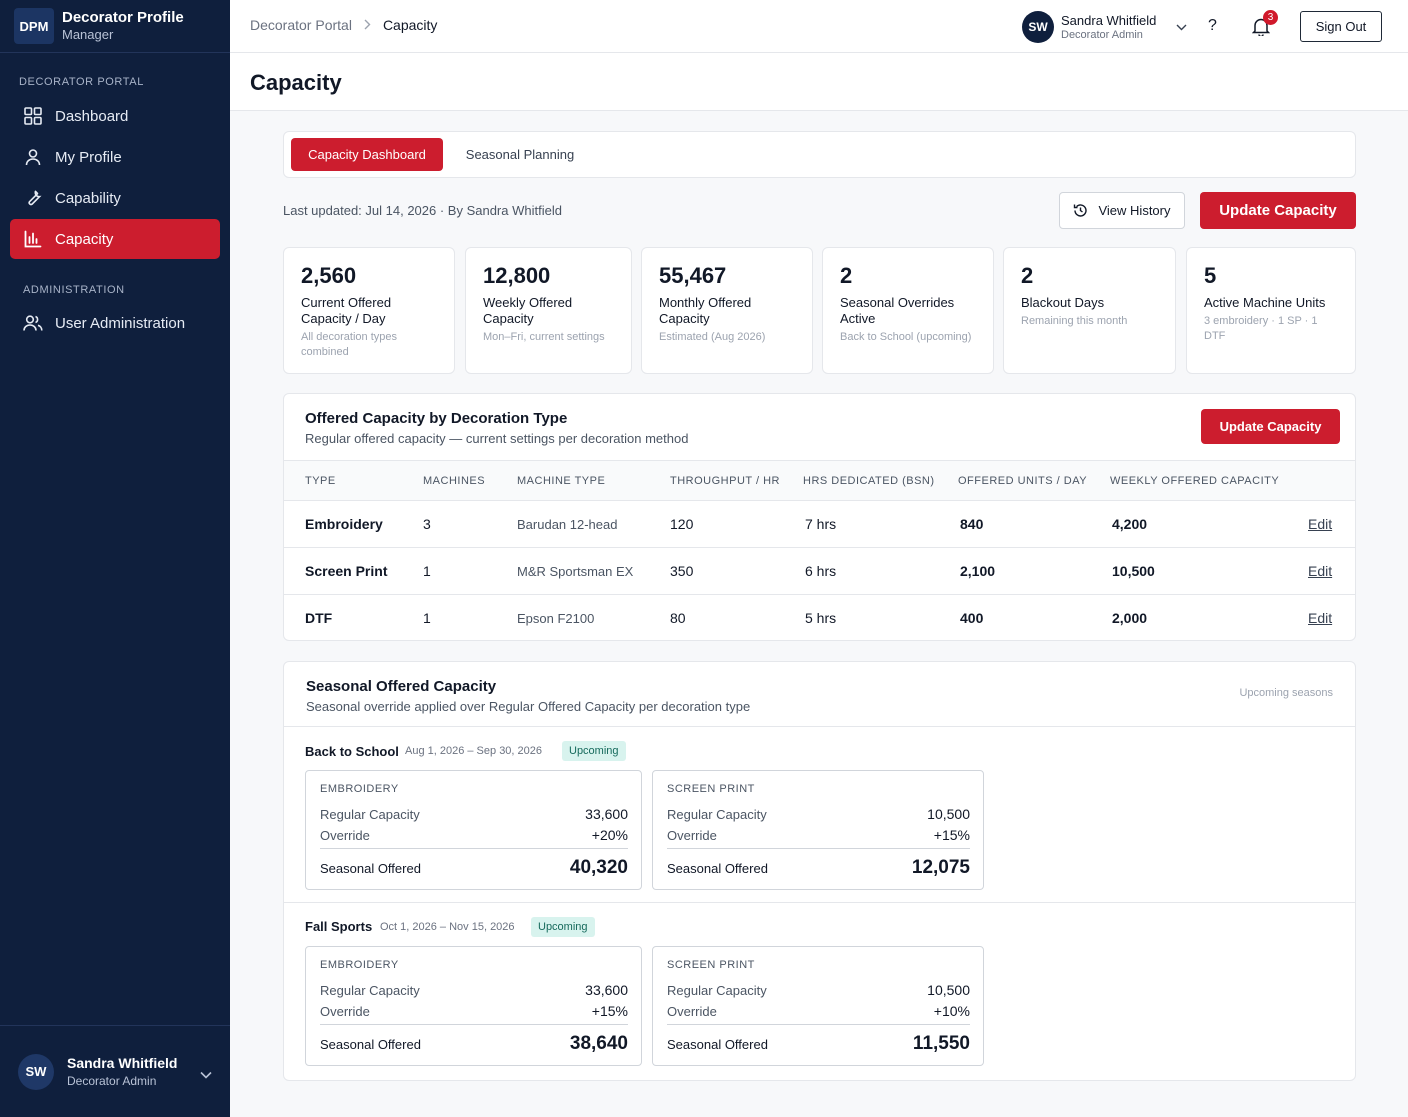 This screenshot has height=1117, width=1408. Describe the element at coordinates (349, 344) in the screenshot. I see `stat-sub: All decoration types combined` at that location.